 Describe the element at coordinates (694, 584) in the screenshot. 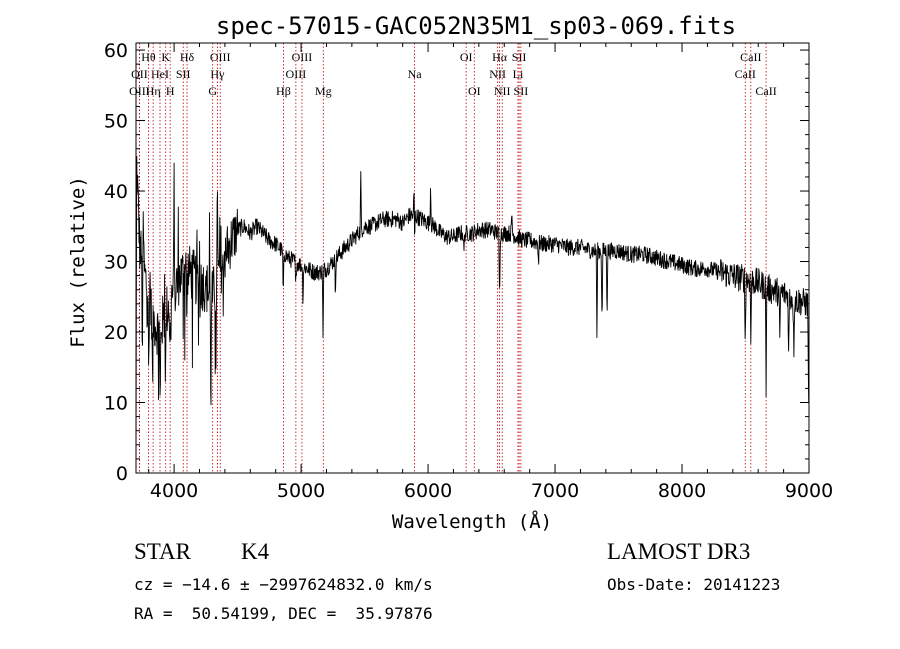

I see `obs-date: Obs-Date: 20141223` at that location.